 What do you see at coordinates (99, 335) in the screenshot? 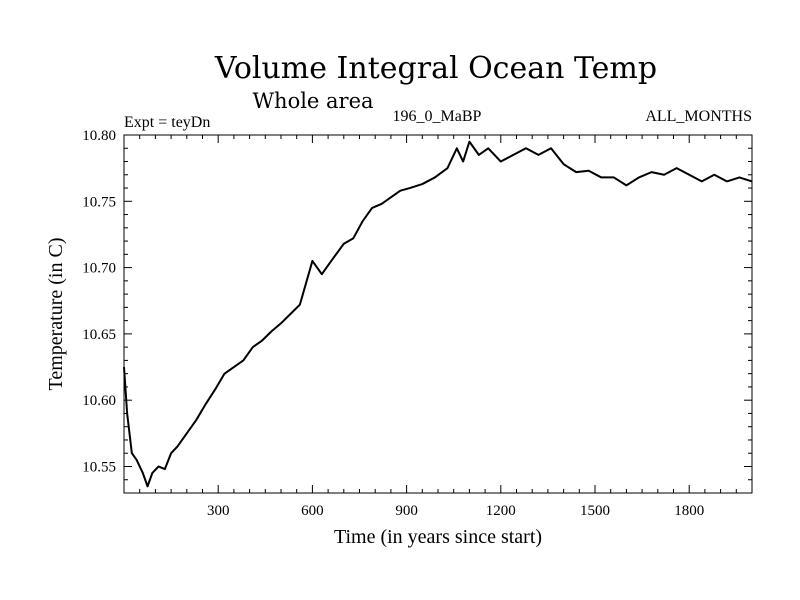
I see `y-tick-label: 10.65` at bounding box center [99, 335].